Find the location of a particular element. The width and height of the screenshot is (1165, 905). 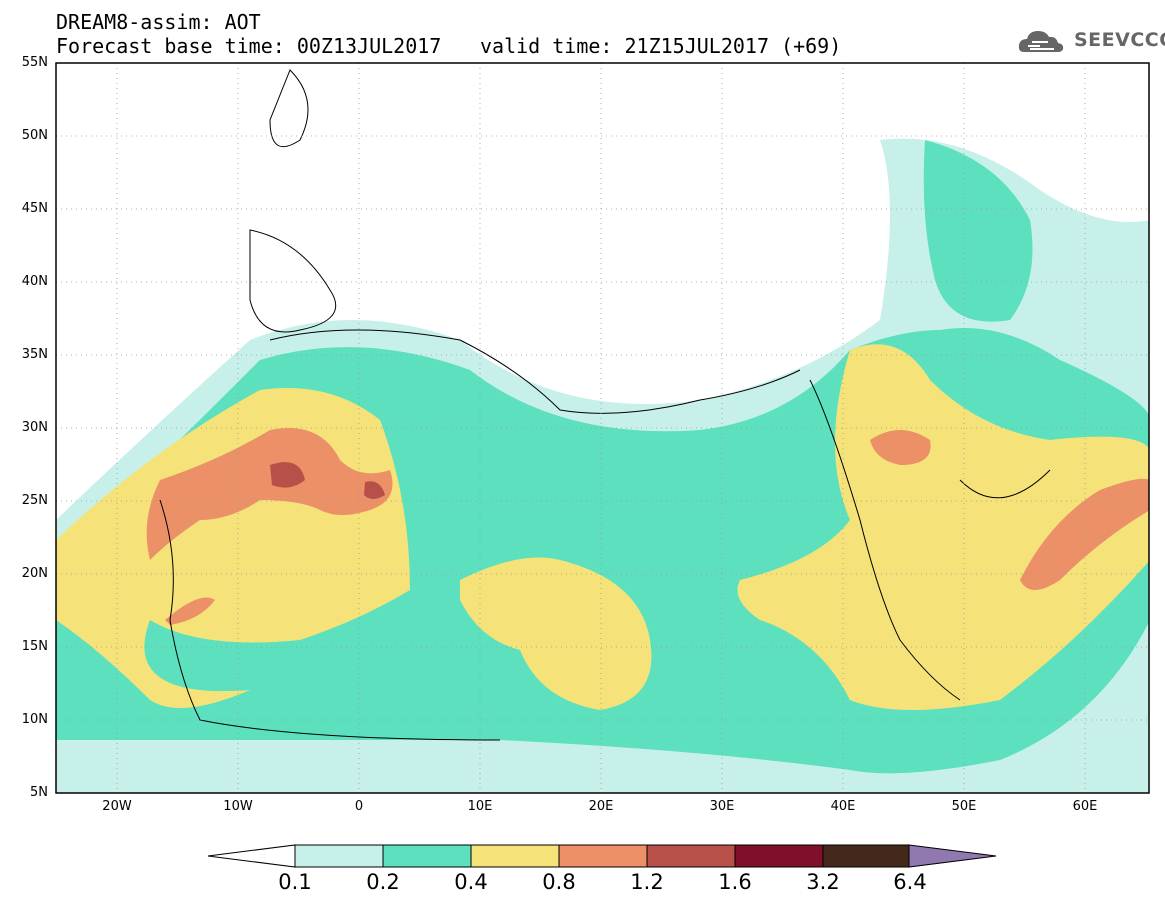

lat-label: 35N is located at coordinates (34, 354).